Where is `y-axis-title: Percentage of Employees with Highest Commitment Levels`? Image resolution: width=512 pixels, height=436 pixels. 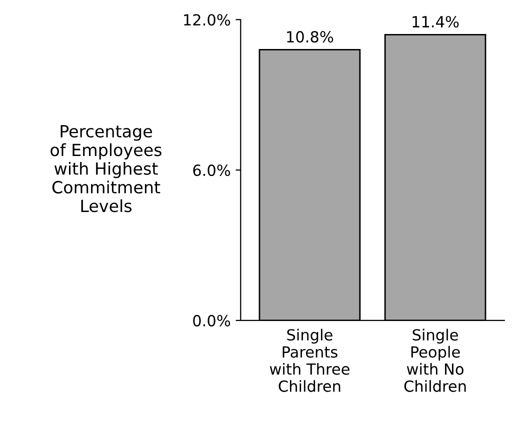
y-axis-title: Percentage of Employees with Highest Commitment Levels is located at coordinates (106, 168).